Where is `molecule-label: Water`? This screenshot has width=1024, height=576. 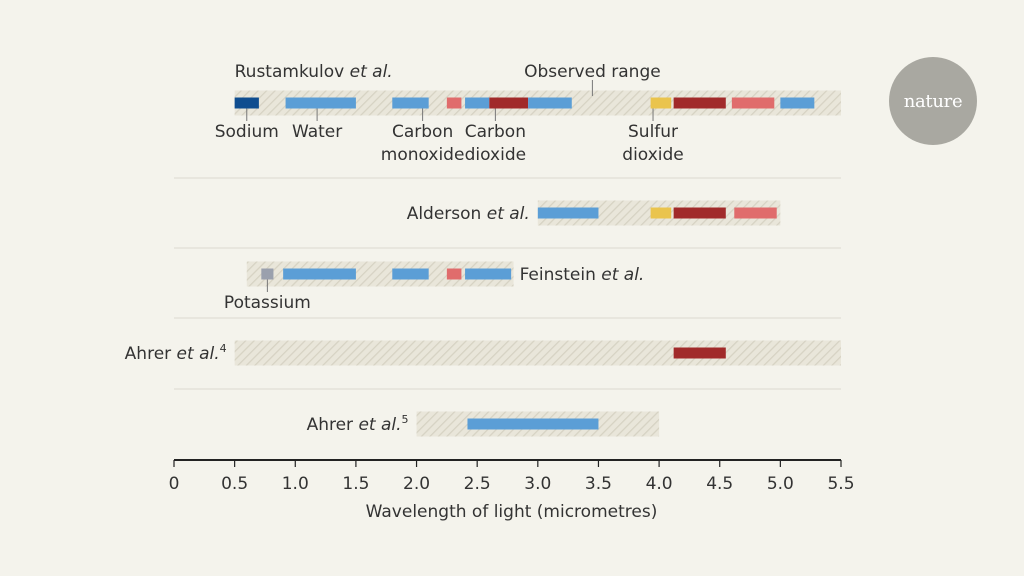 molecule-label: Water is located at coordinates (317, 132).